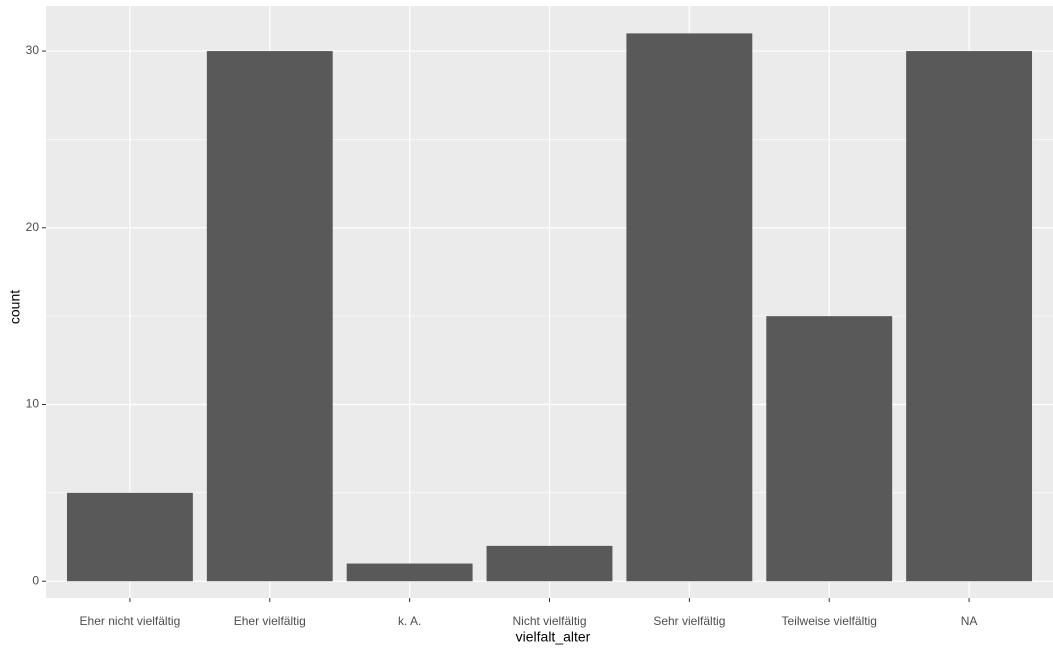 This screenshot has width=1053, height=658. I want to click on x-axis-title: vielfalt_alter, so click(553, 637).